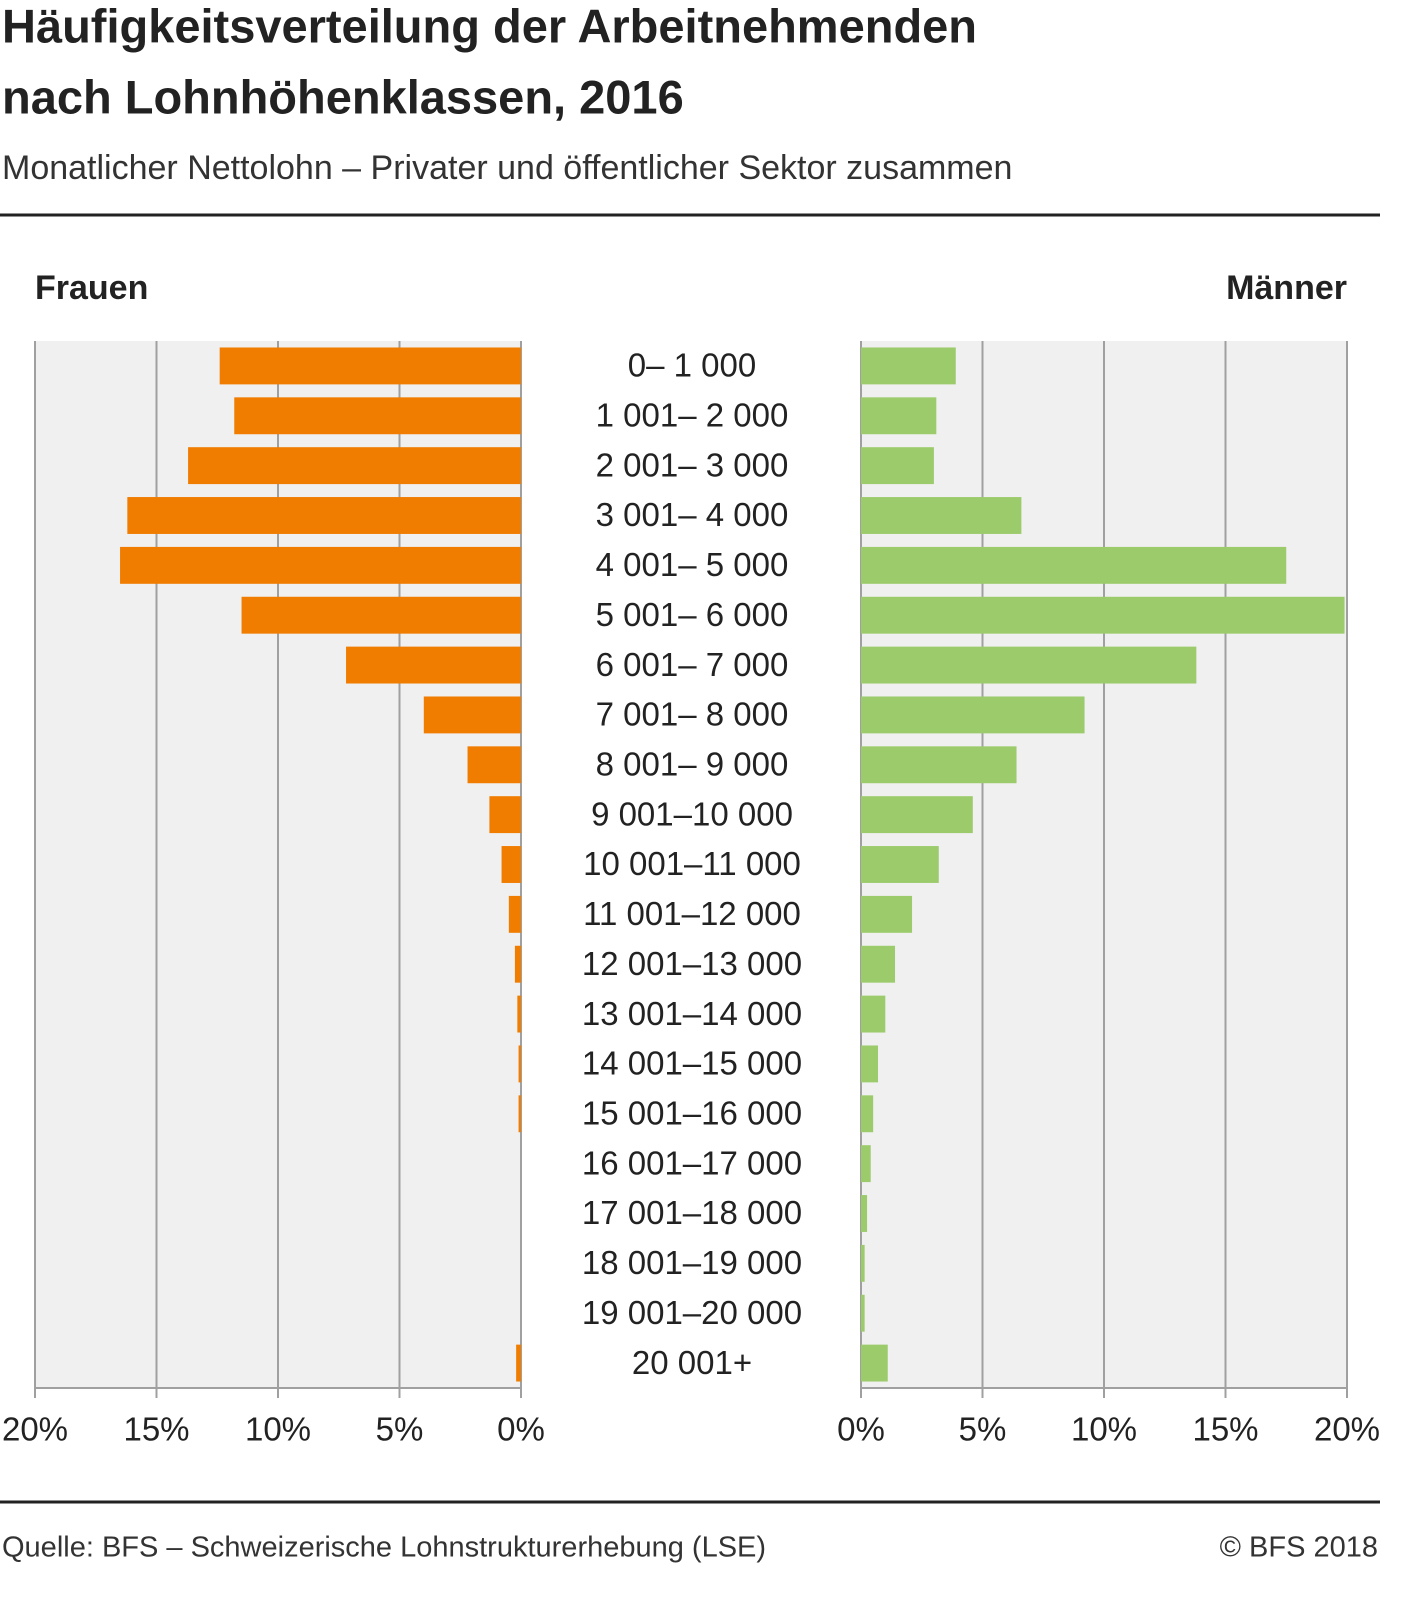 The height and width of the screenshot is (1618, 1424). What do you see at coordinates (692, 514) in the screenshot?
I see `category-label: 3 001– 4 000` at bounding box center [692, 514].